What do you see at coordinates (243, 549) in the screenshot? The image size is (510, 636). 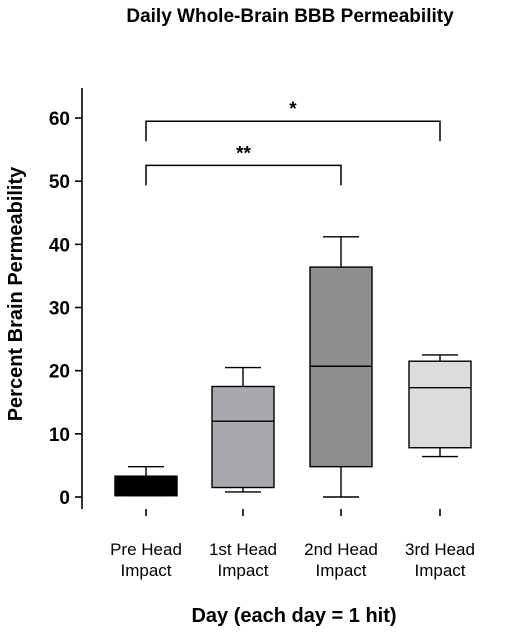 I see `x-tick-label: 1st Head` at bounding box center [243, 549].